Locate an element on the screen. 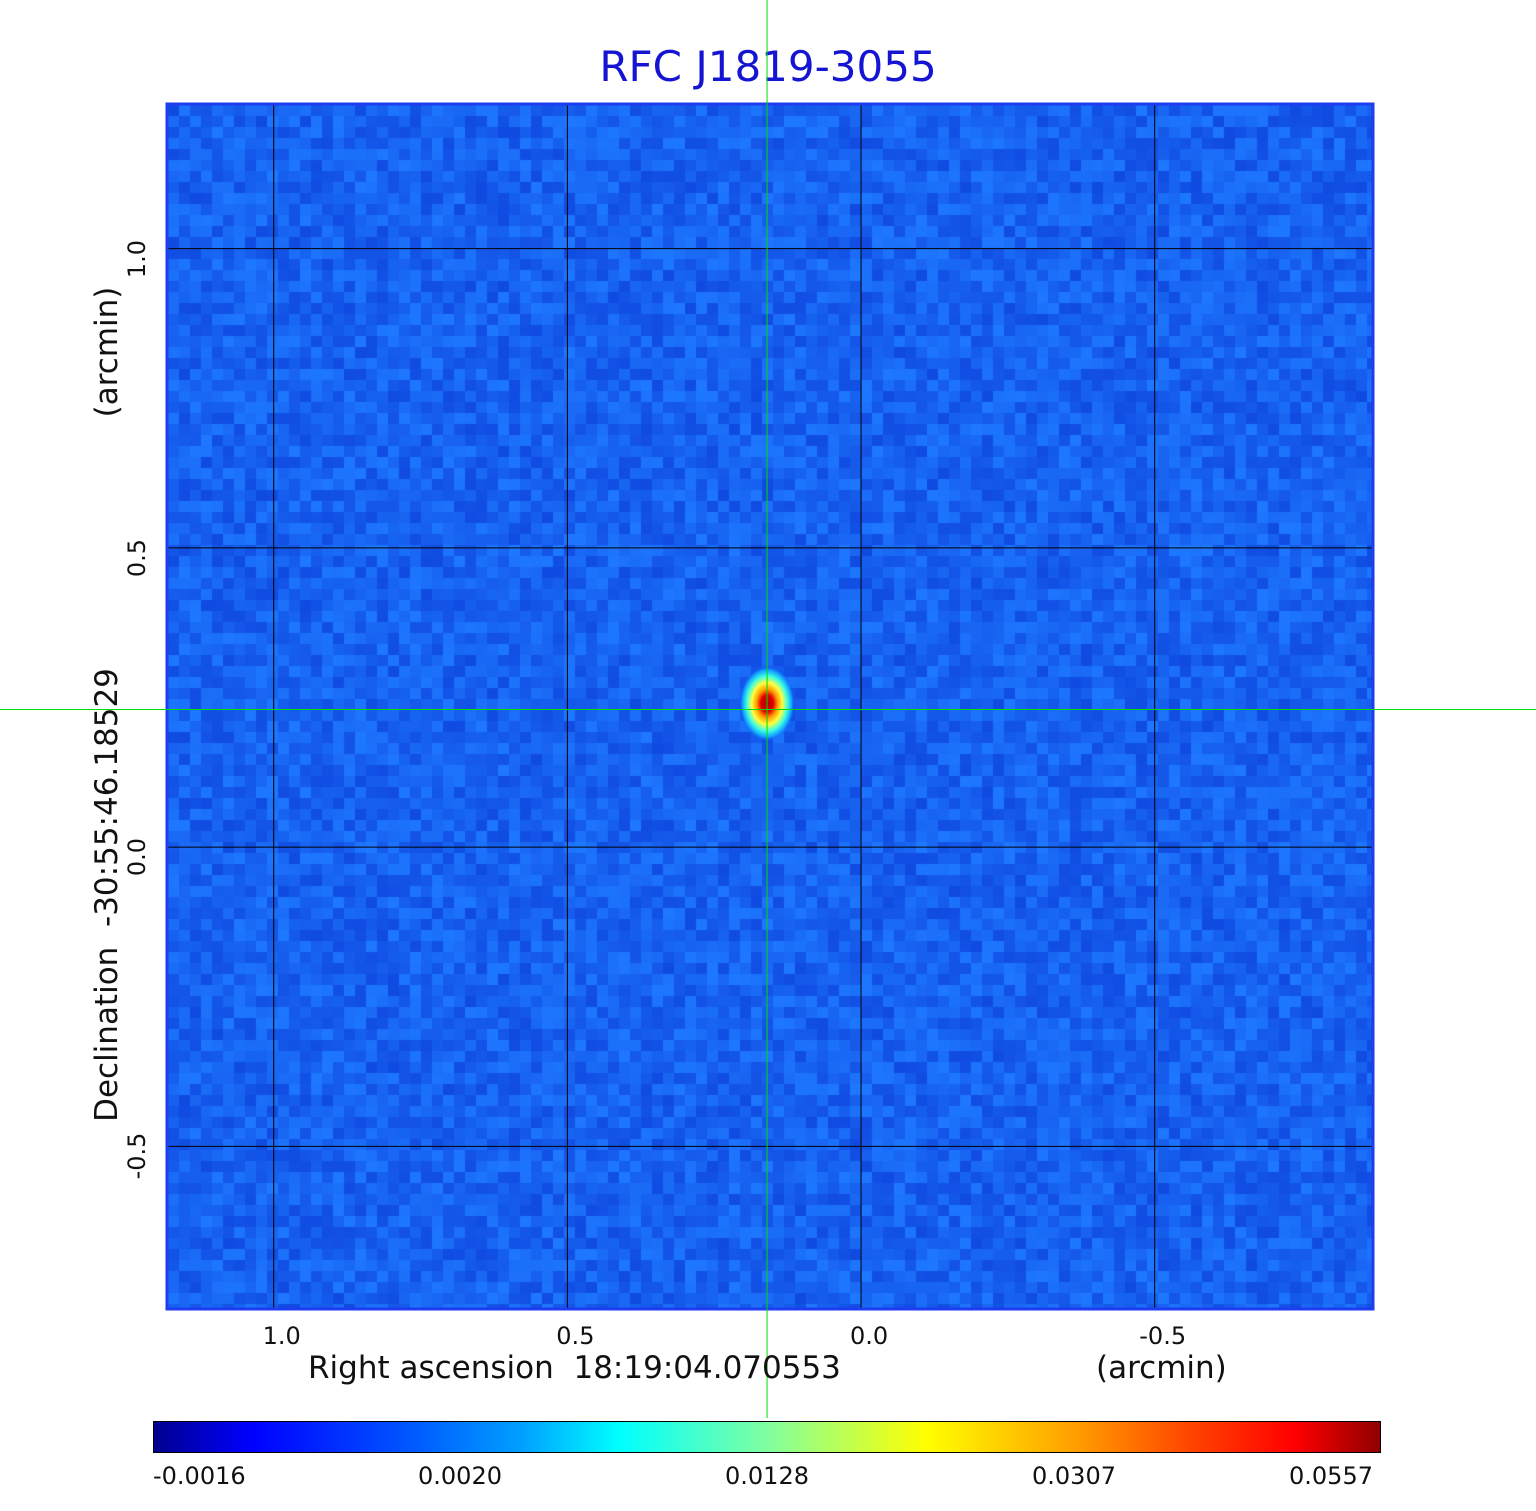 The image size is (1536, 1511). y-axis-label: Declination -30:55:46.18529 is located at coordinates (107, 895).